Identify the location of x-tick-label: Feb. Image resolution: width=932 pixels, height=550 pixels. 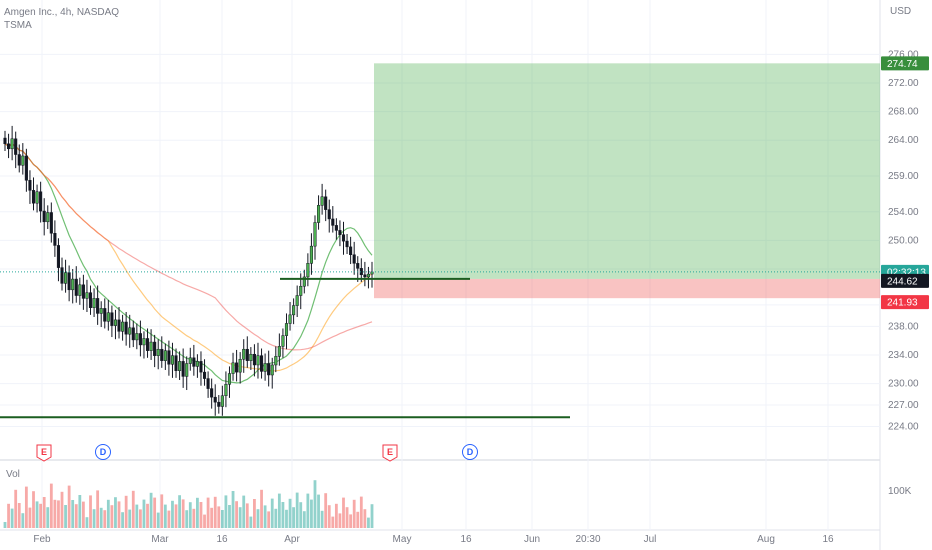
(42, 539).